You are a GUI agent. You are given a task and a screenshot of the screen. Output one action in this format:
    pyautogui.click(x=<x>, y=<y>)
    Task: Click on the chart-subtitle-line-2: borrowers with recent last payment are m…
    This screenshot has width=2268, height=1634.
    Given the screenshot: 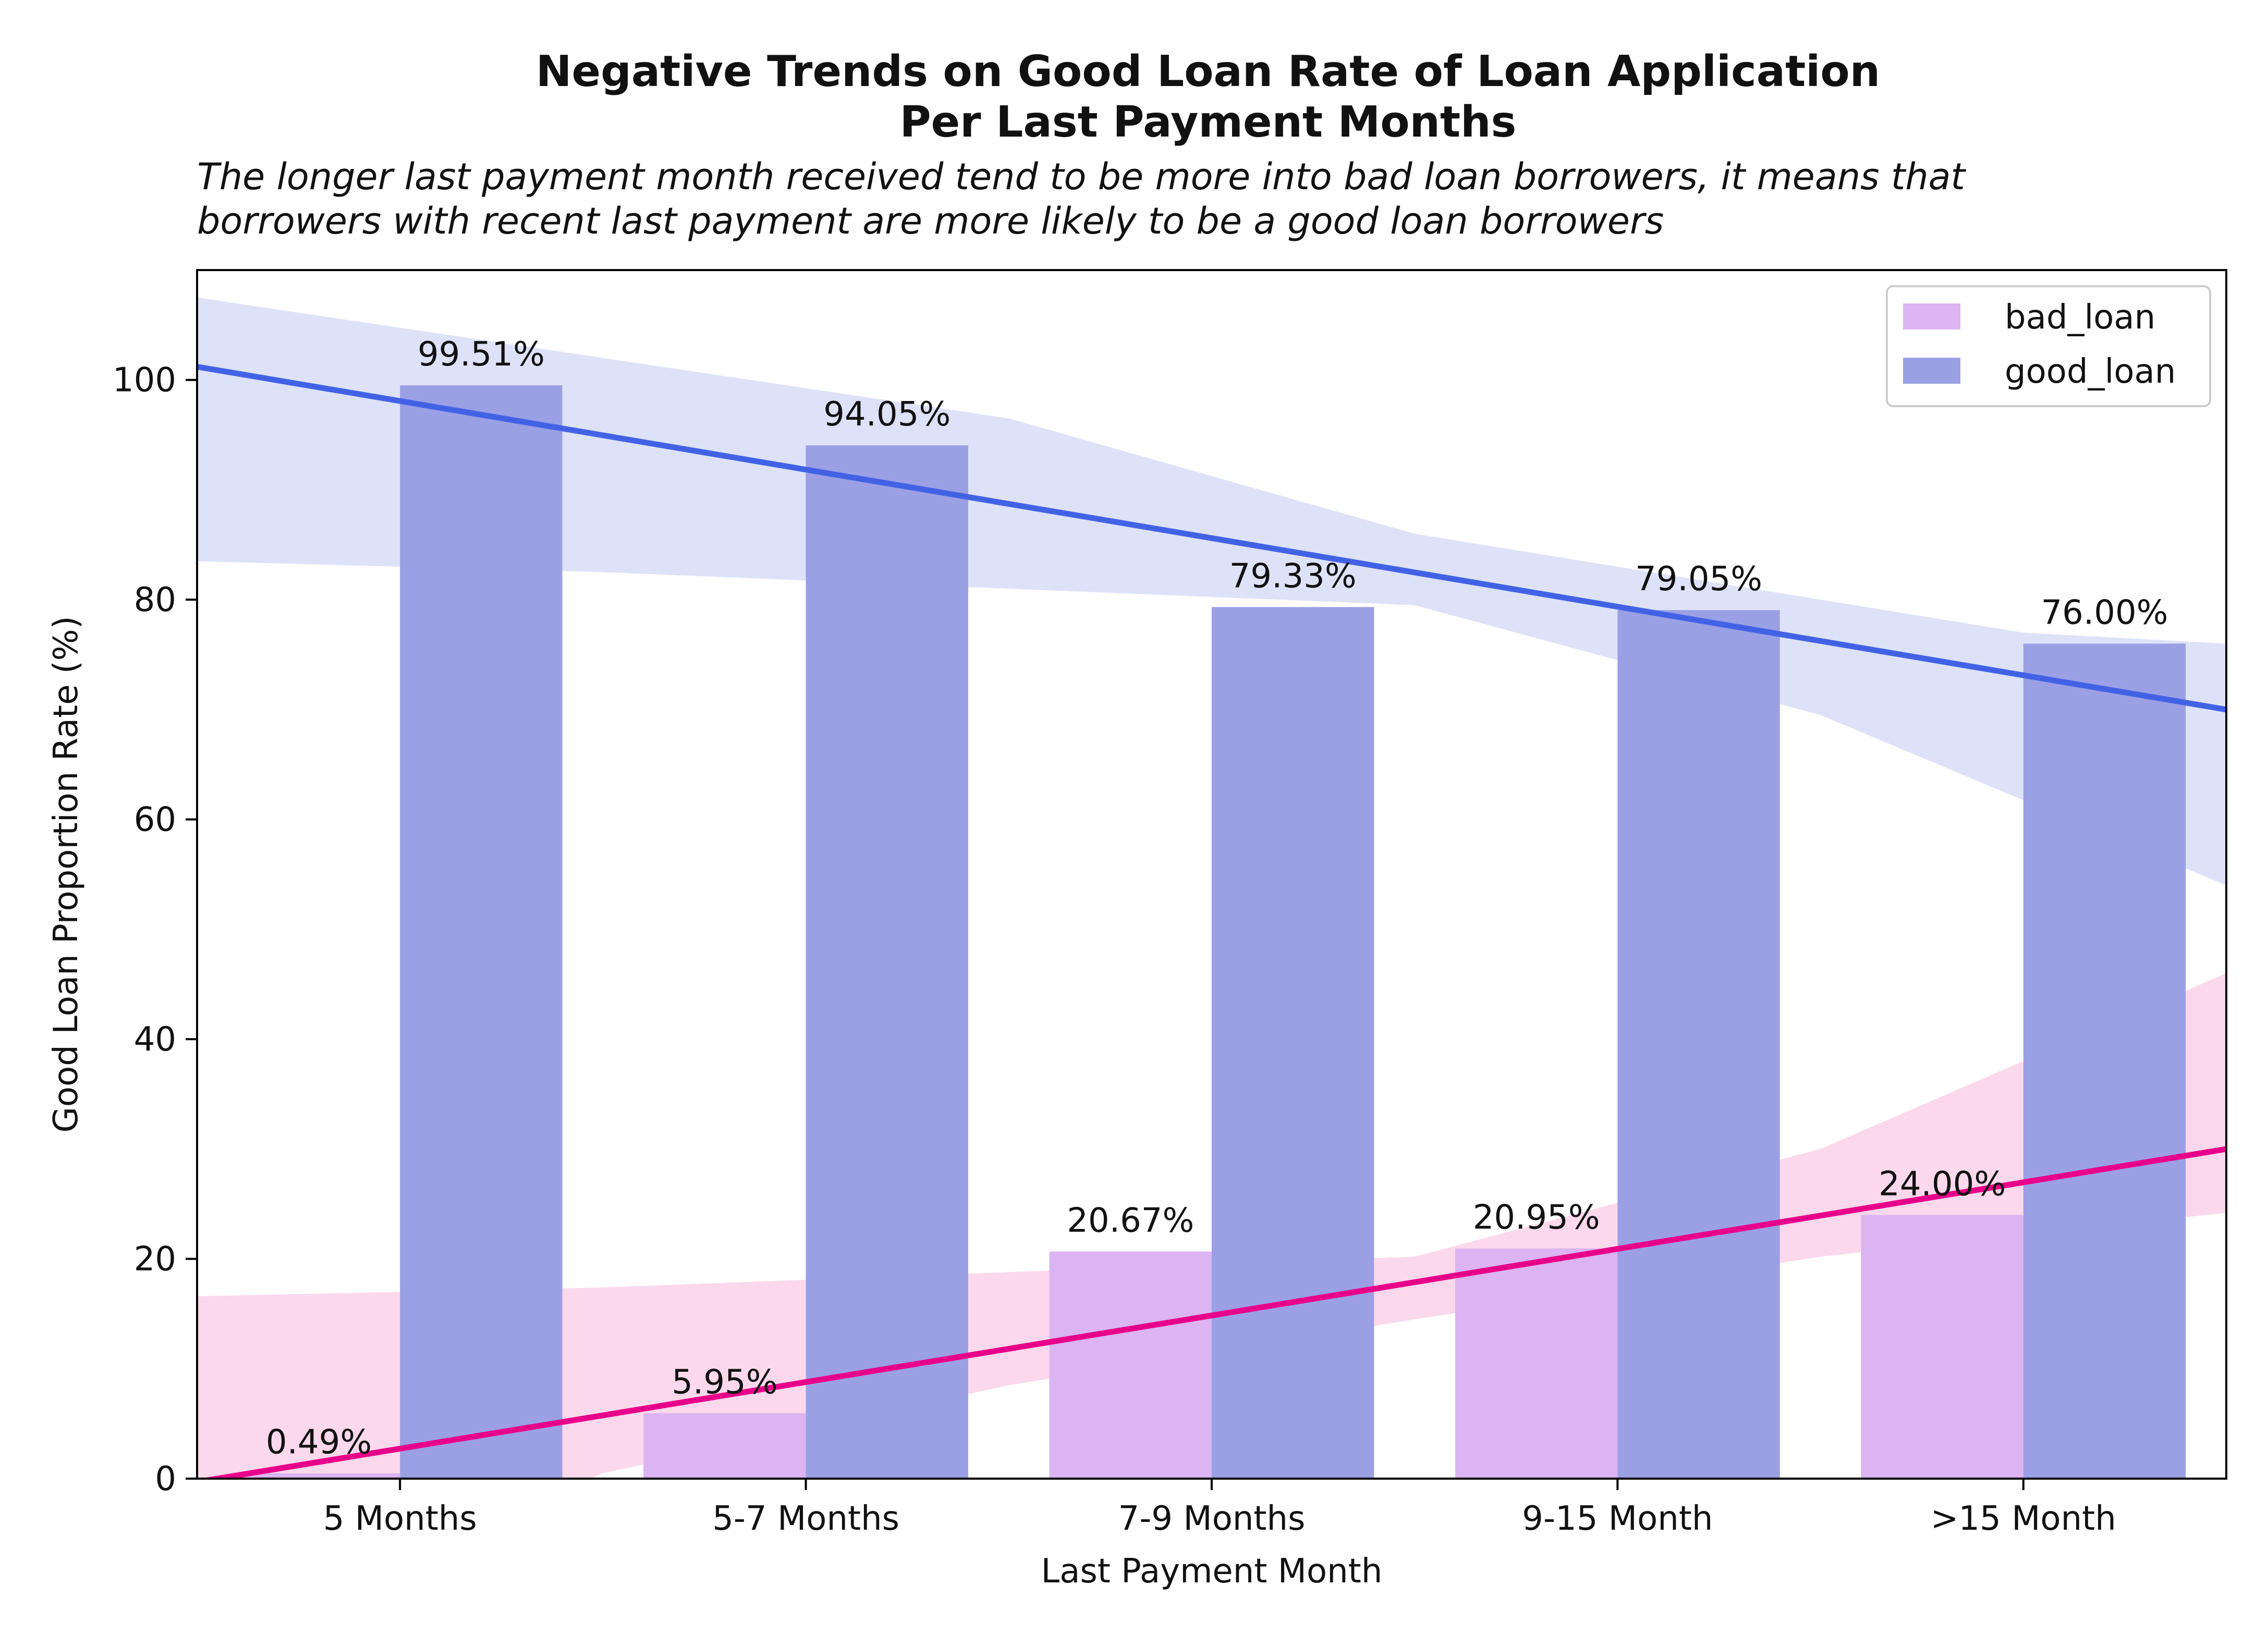 What is the action you would take?
    pyautogui.click(x=930, y=221)
    